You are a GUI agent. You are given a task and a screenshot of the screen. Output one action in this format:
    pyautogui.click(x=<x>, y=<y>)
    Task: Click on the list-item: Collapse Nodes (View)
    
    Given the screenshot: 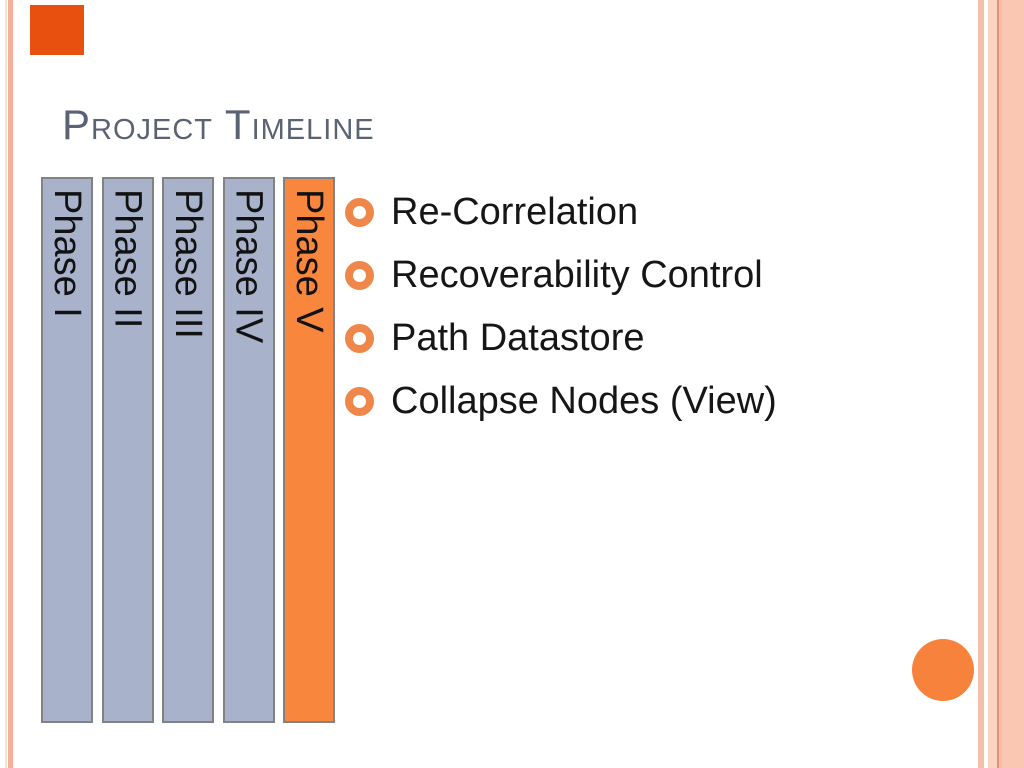 What is the action you would take?
    pyautogui.click(x=561, y=401)
    